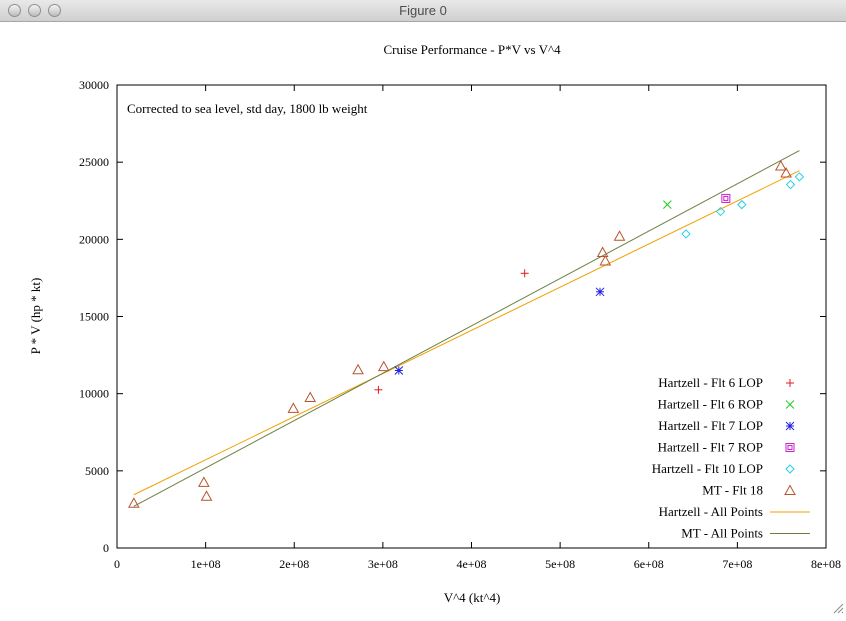 Image resolution: width=846 pixels, height=621 pixels. What do you see at coordinates (471, 564) in the screenshot?
I see `x-tick-label: 4e+08` at bounding box center [471, 564].